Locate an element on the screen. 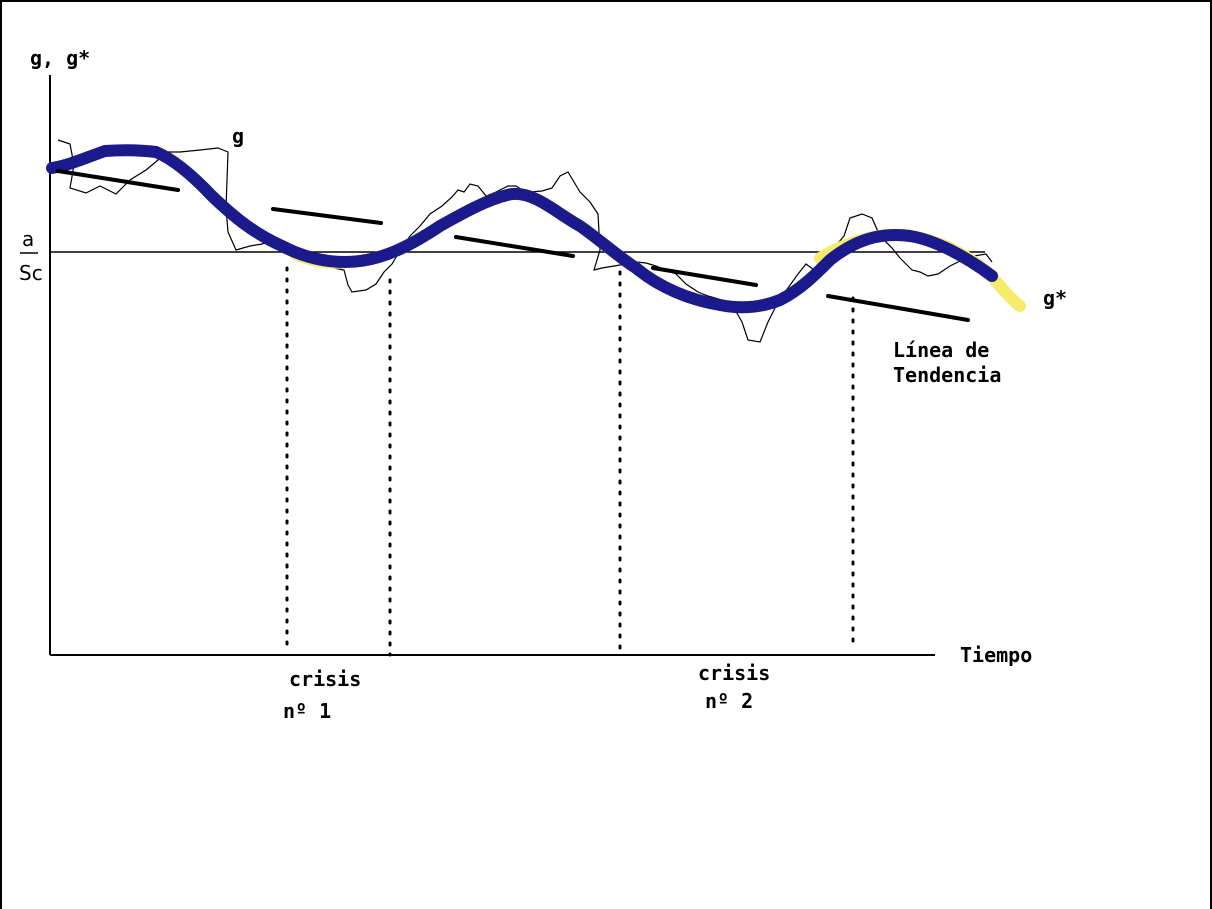 This screenshot has height=909, width=1212. trend-line-label-line-1: Línea de is located at coordinates (941, 350).